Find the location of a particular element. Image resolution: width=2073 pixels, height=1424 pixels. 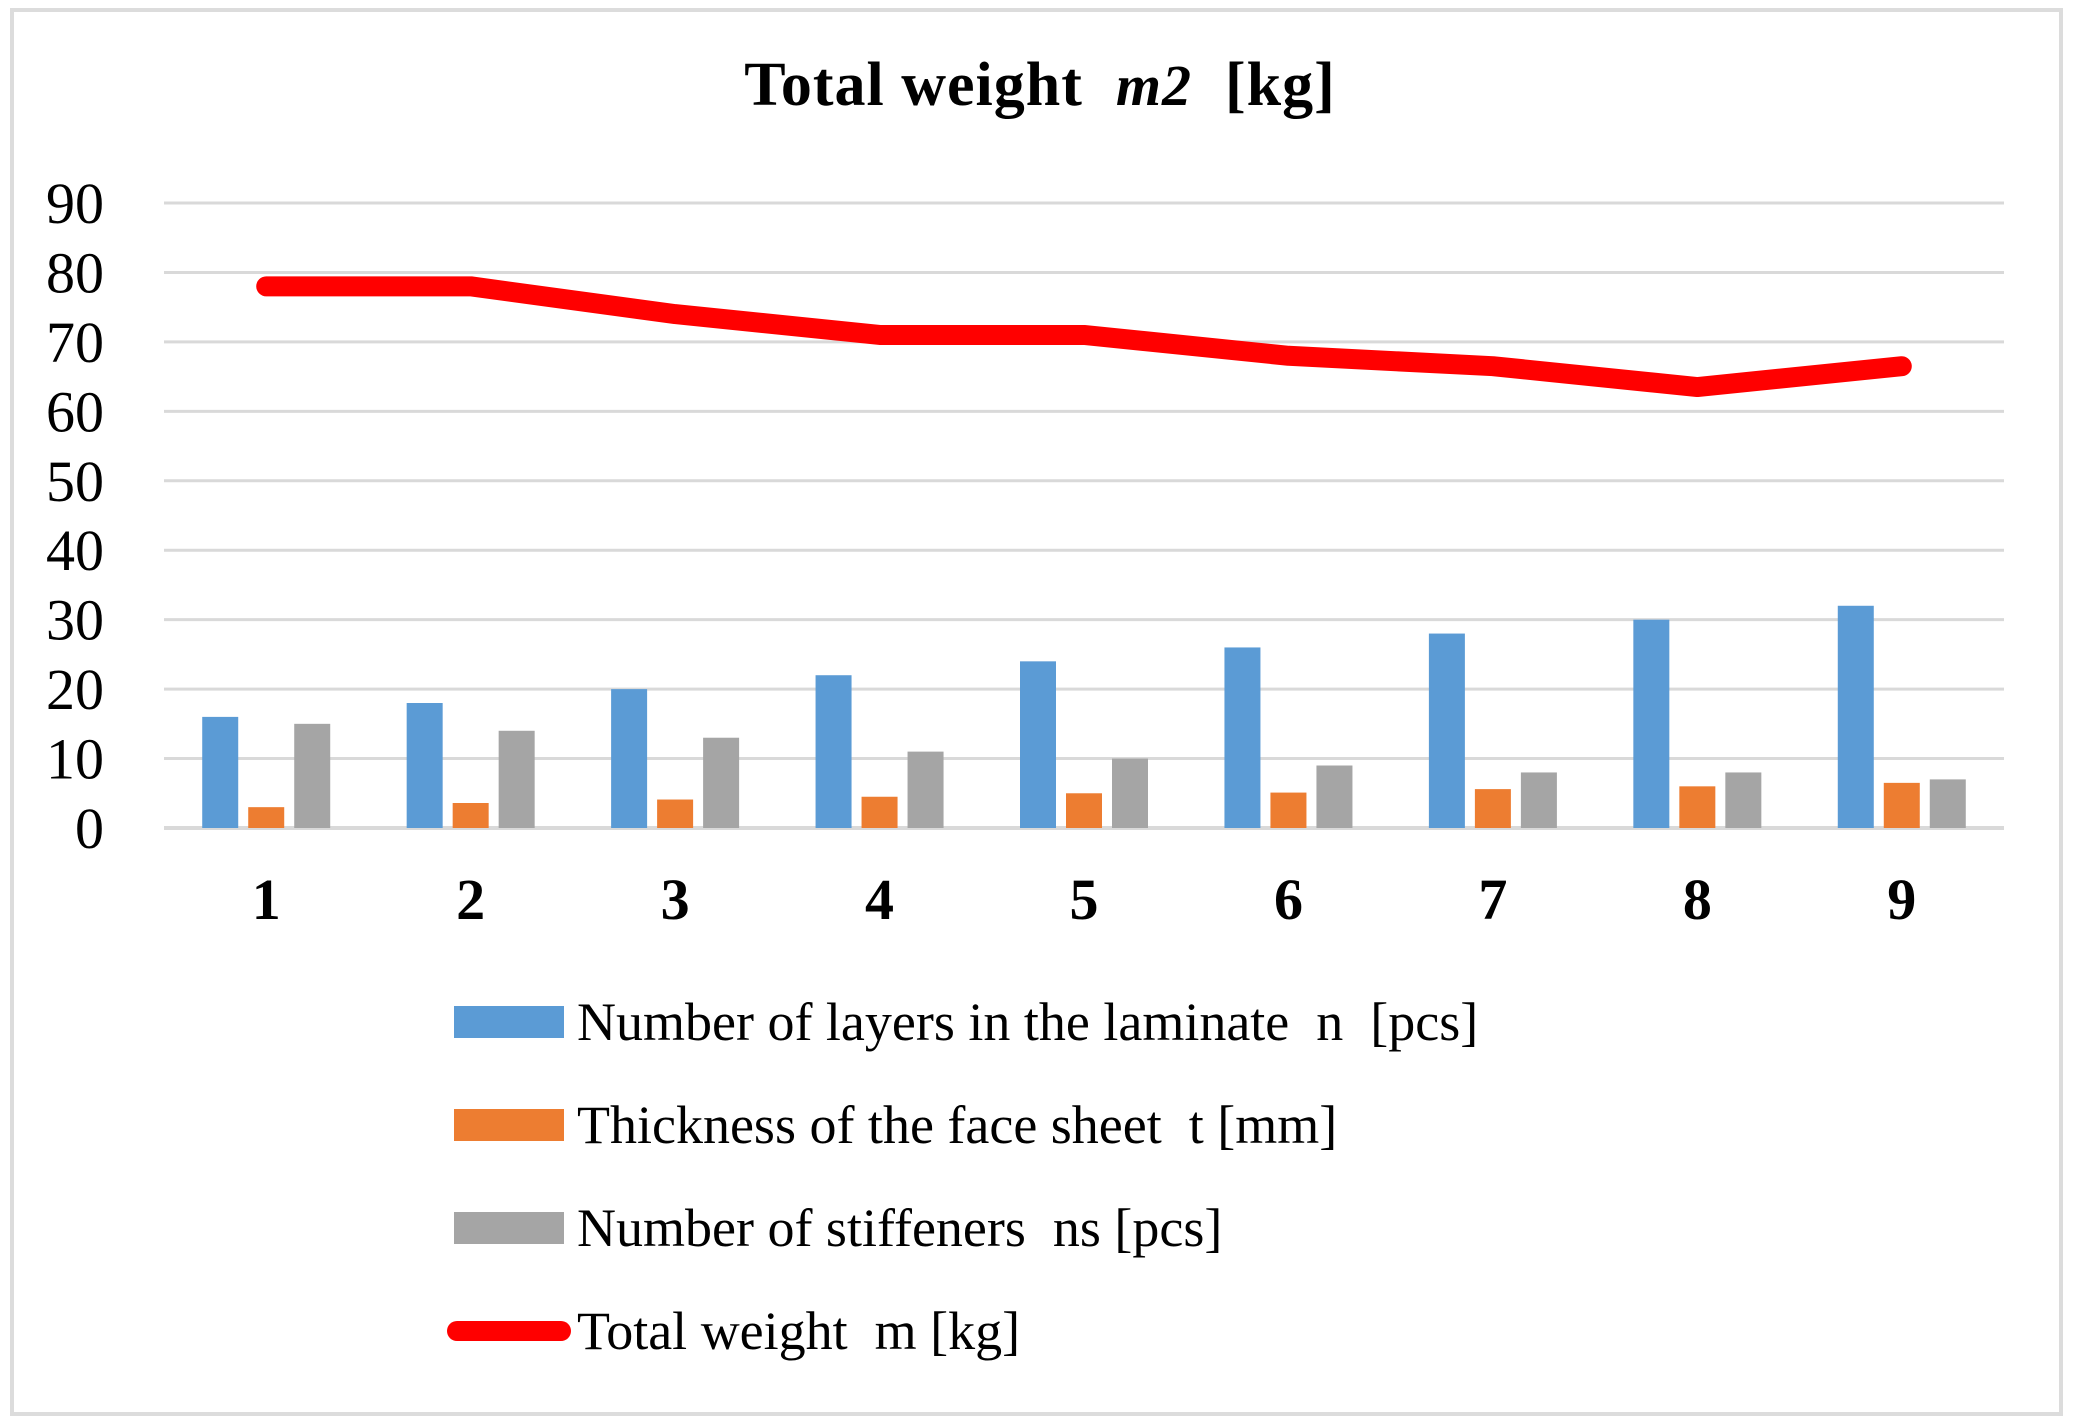

y-tick-label: 80 is located at coordinates (75, 272).